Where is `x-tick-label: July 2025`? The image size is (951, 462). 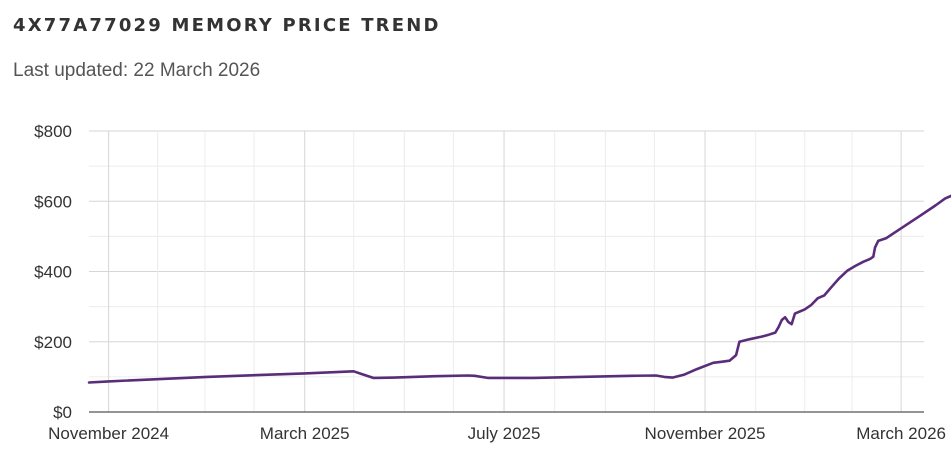 x-tick-label: July 2025 is located at coordinates (504, 433).